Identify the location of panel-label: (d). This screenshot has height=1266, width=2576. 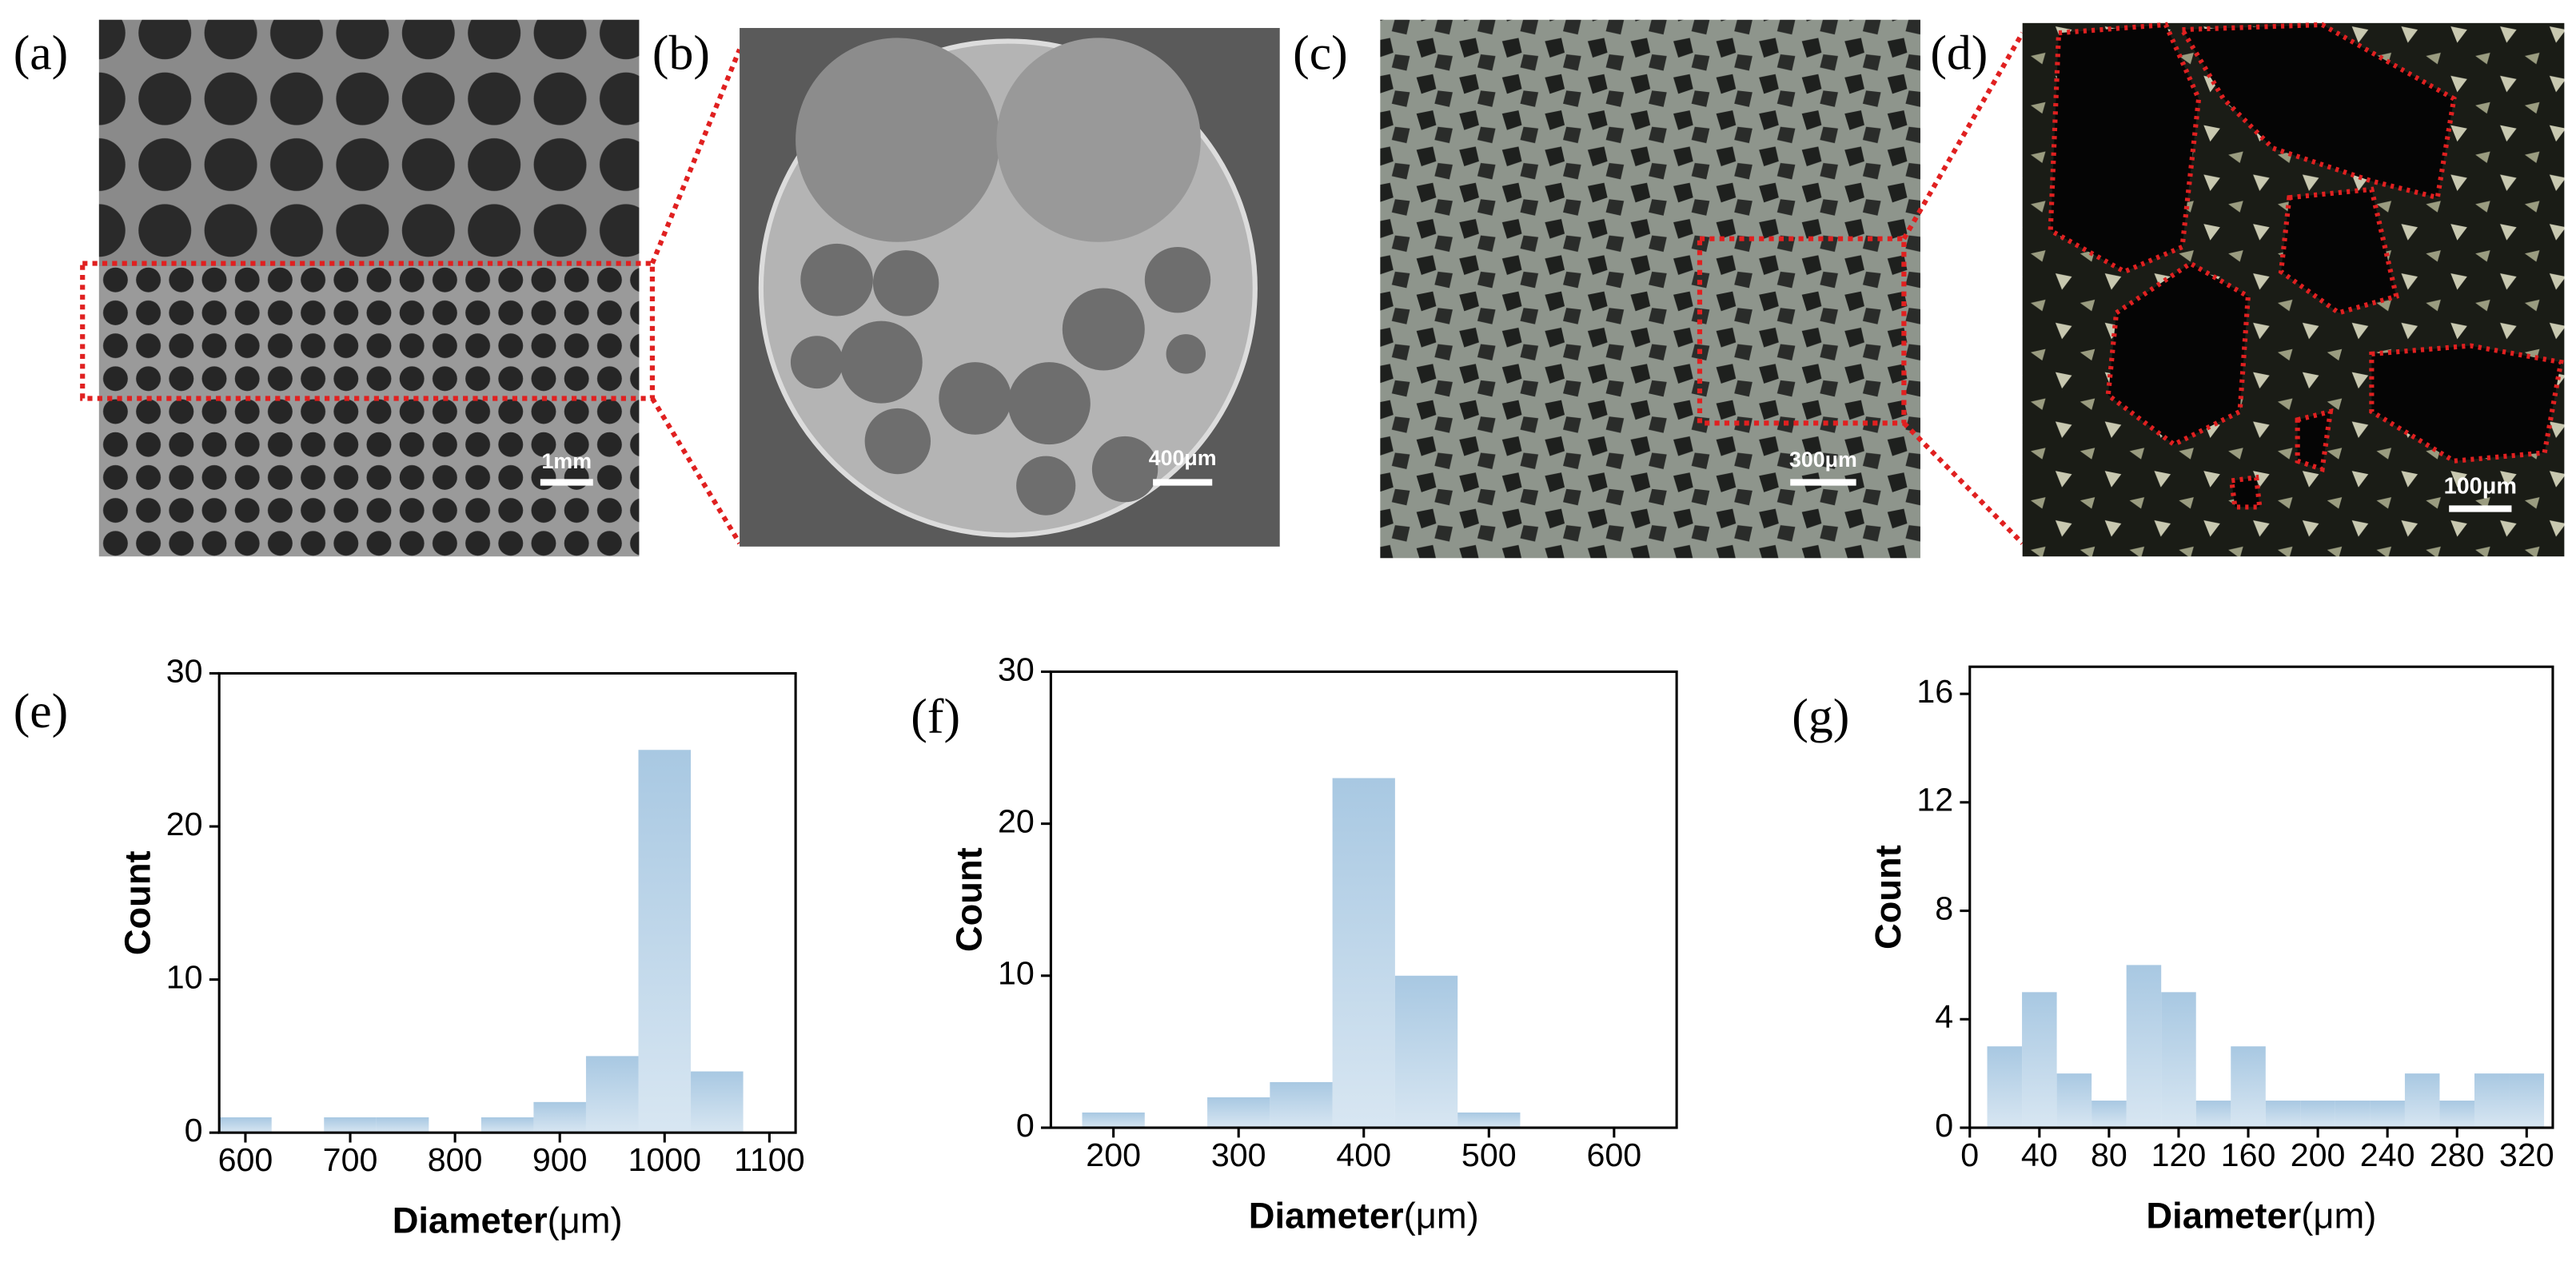
(1959, 53).